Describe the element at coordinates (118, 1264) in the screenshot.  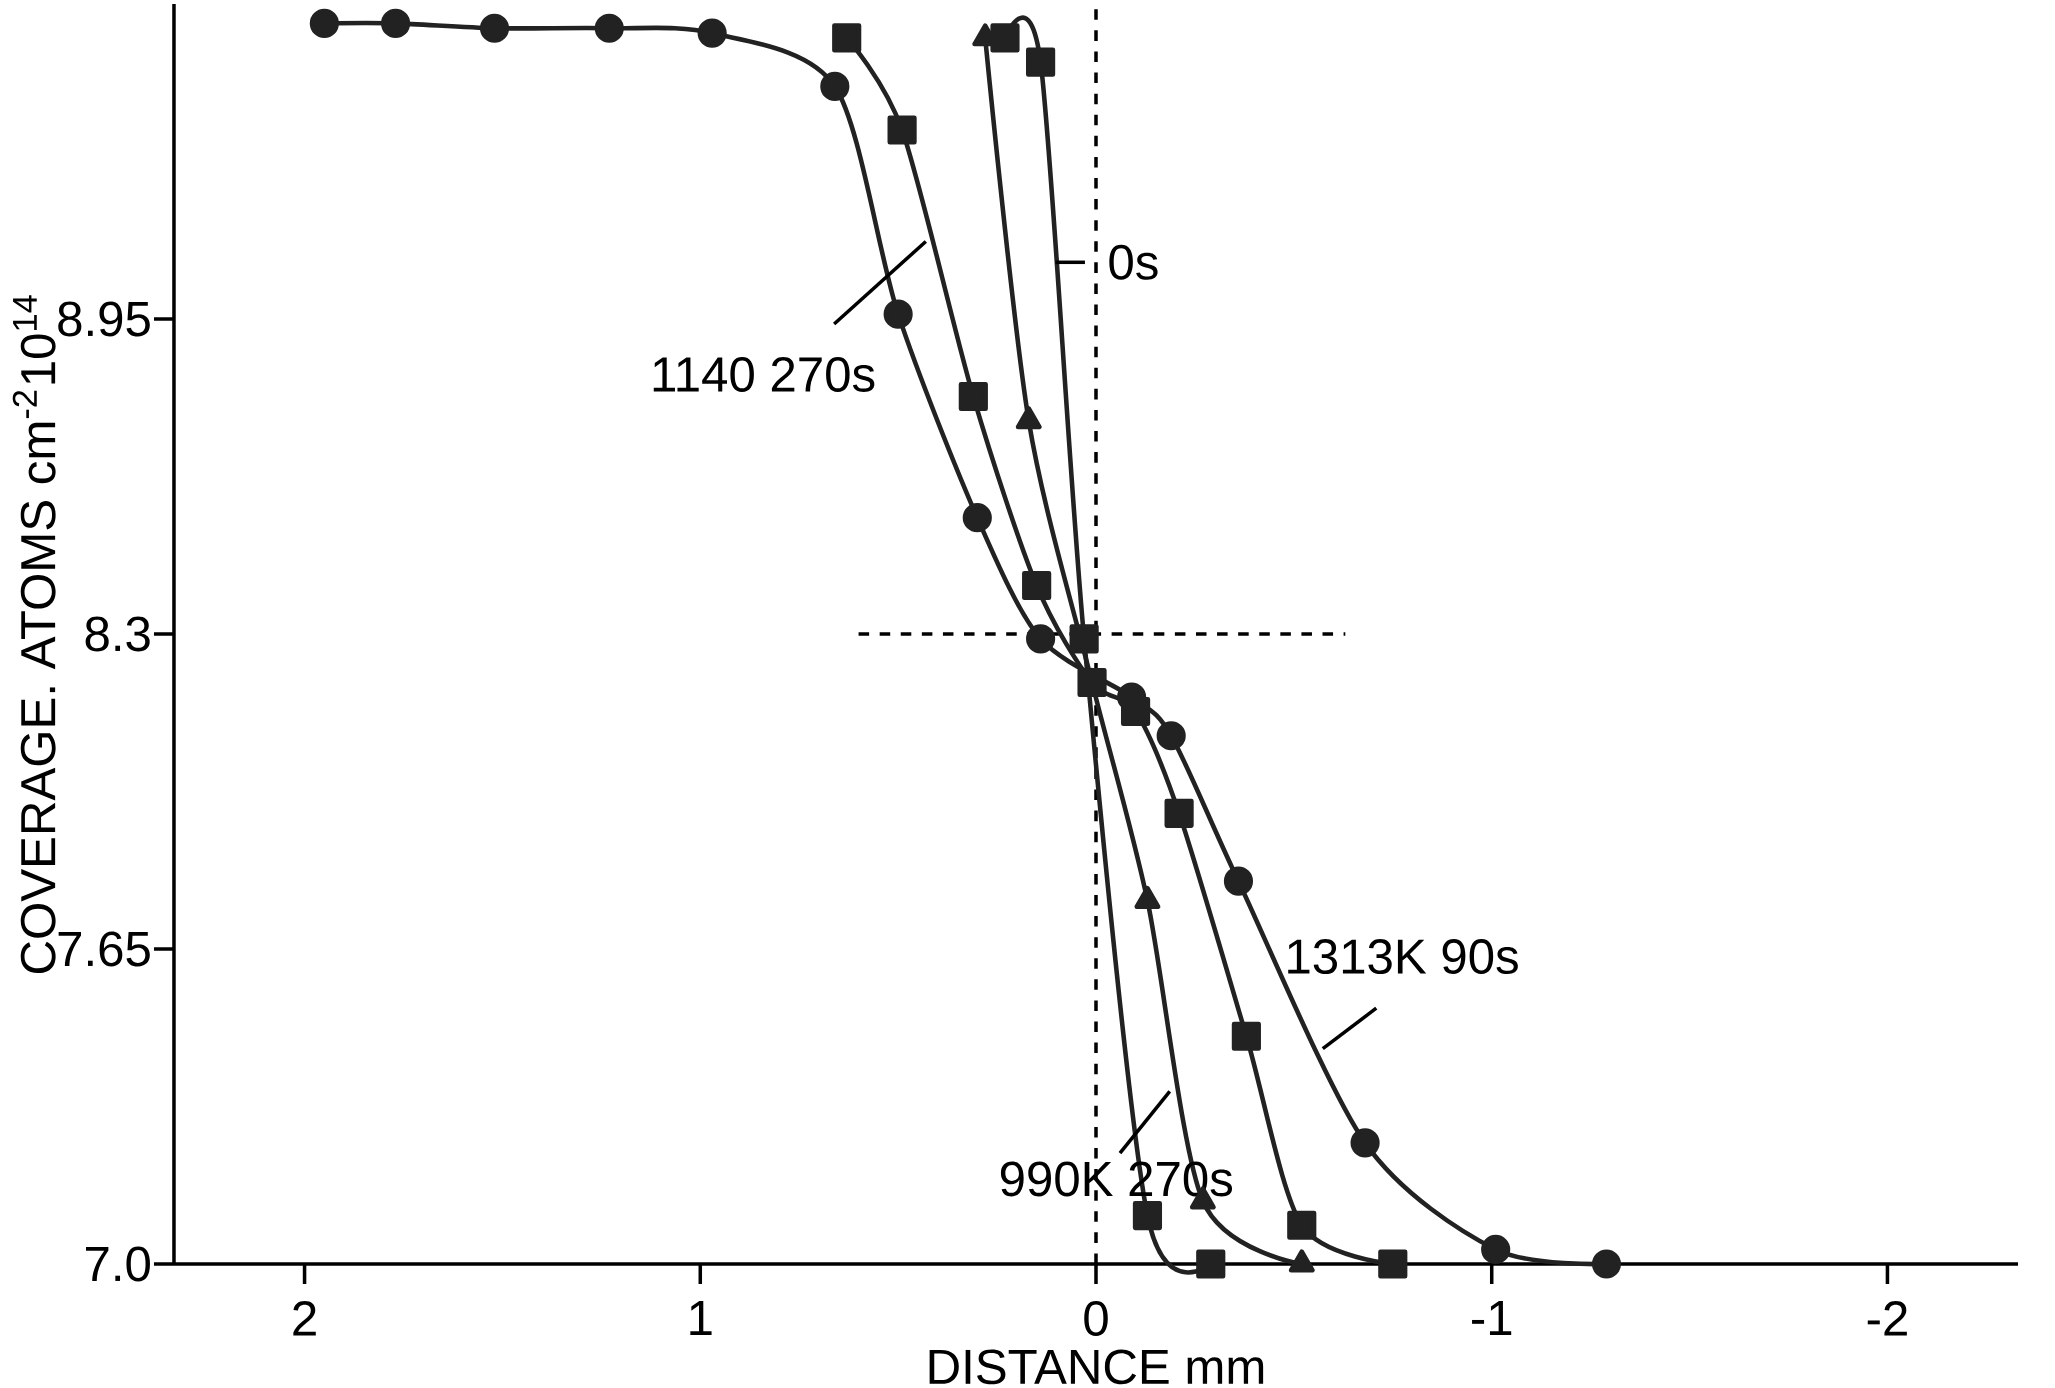
I see `y-tick-label: 7.0` at that location.